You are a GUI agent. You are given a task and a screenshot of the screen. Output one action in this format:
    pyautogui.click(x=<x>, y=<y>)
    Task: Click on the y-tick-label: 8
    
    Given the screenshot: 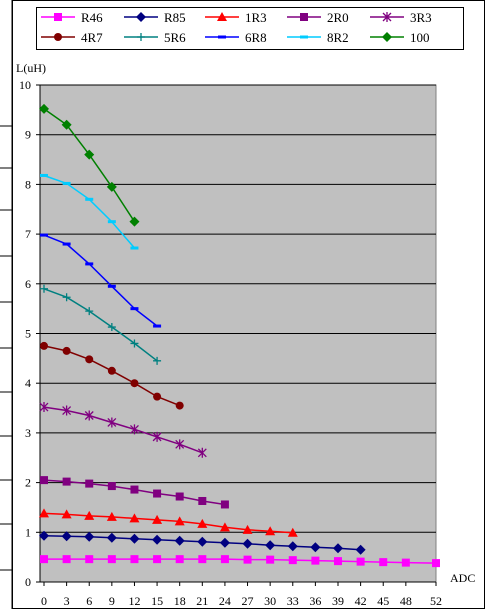 What is the action you would take?
    pyautogui.click(x=28, y=184)
    